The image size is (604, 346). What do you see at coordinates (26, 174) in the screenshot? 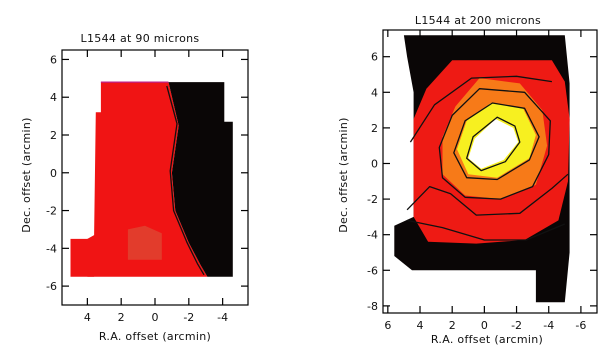
I see `y-axis-label-90: Dec. offset (arcmin)` at bounding box center [26, 174].